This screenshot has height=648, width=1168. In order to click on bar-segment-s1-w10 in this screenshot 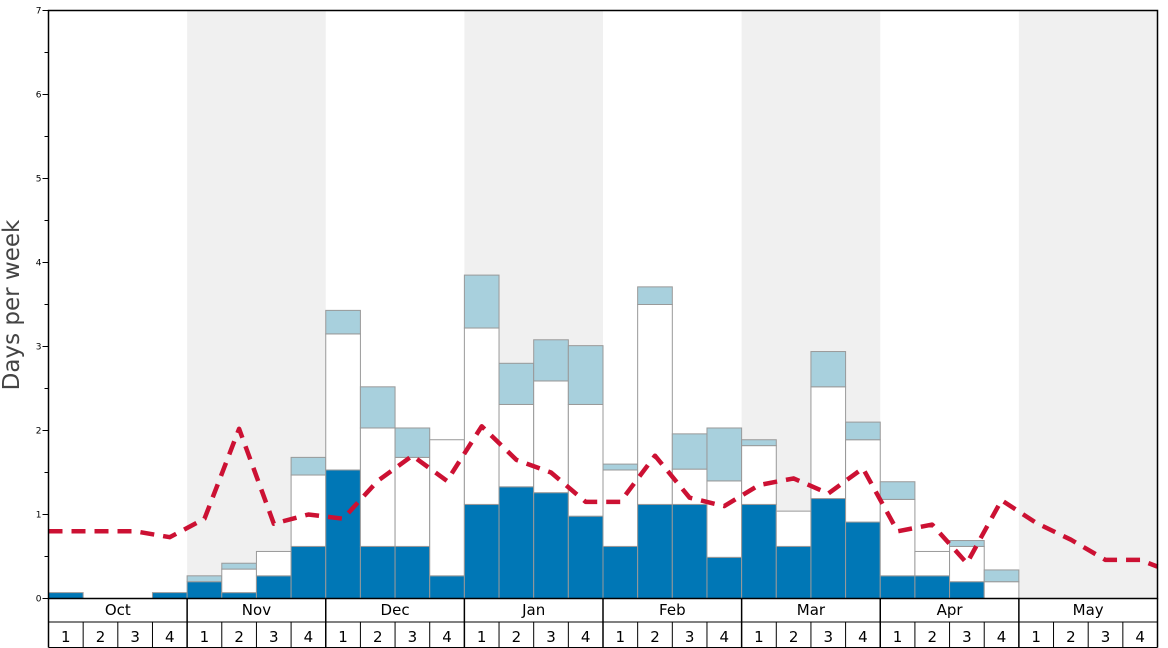, I will do `click(412, 501)`.